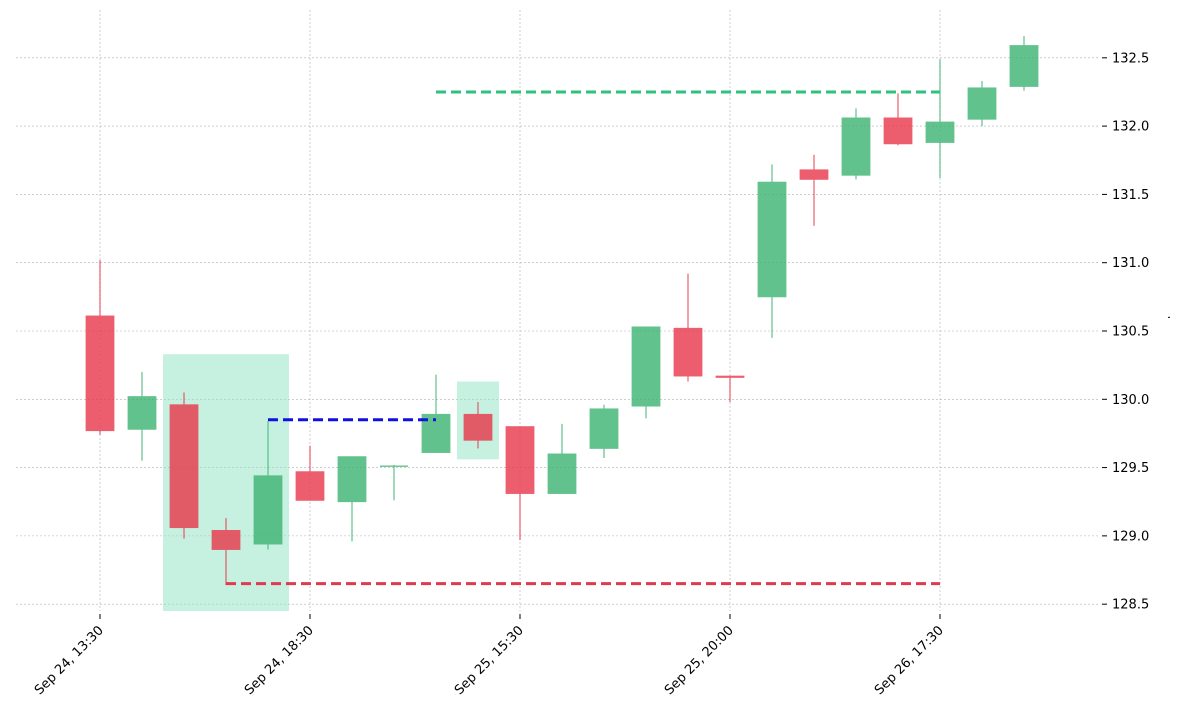  I want to click on y-tick-label: 131.0, so click(1130, 263).